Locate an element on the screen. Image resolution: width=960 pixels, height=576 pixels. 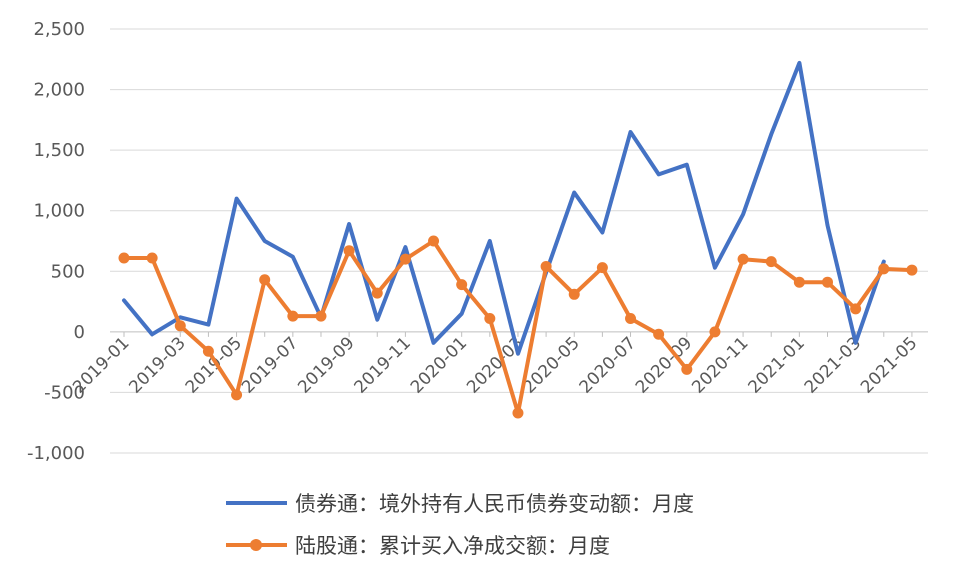
x-tick-label: 2021-05 is located at coordinates (889, 365).